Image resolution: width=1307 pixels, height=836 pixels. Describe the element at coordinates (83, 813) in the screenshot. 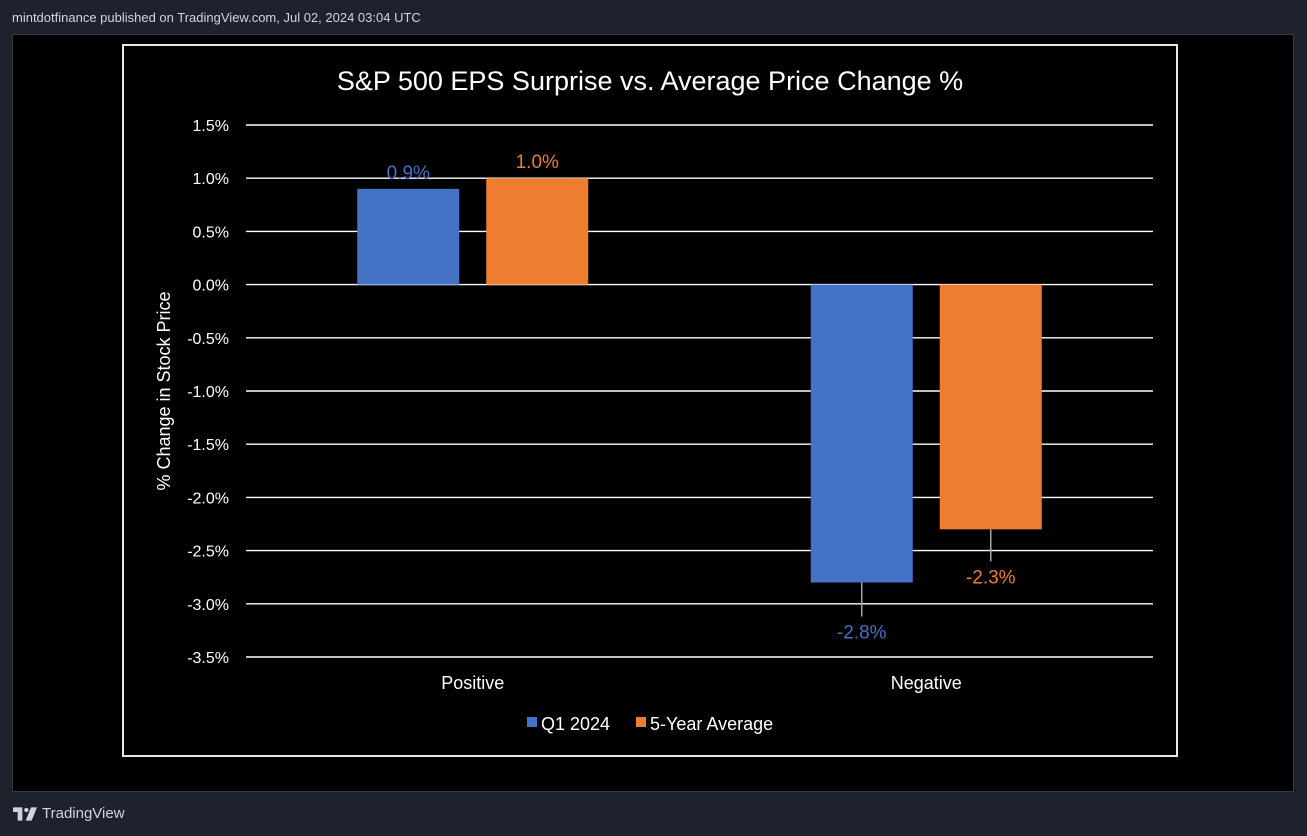

I see `footer-brand-label: TradingView` at that location.